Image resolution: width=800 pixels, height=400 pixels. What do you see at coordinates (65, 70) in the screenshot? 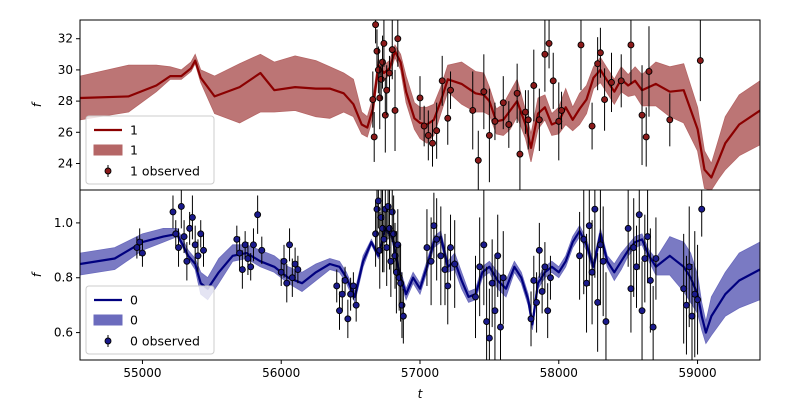
I see `top-ytick-label: 30` at bounding box center [65, 70].